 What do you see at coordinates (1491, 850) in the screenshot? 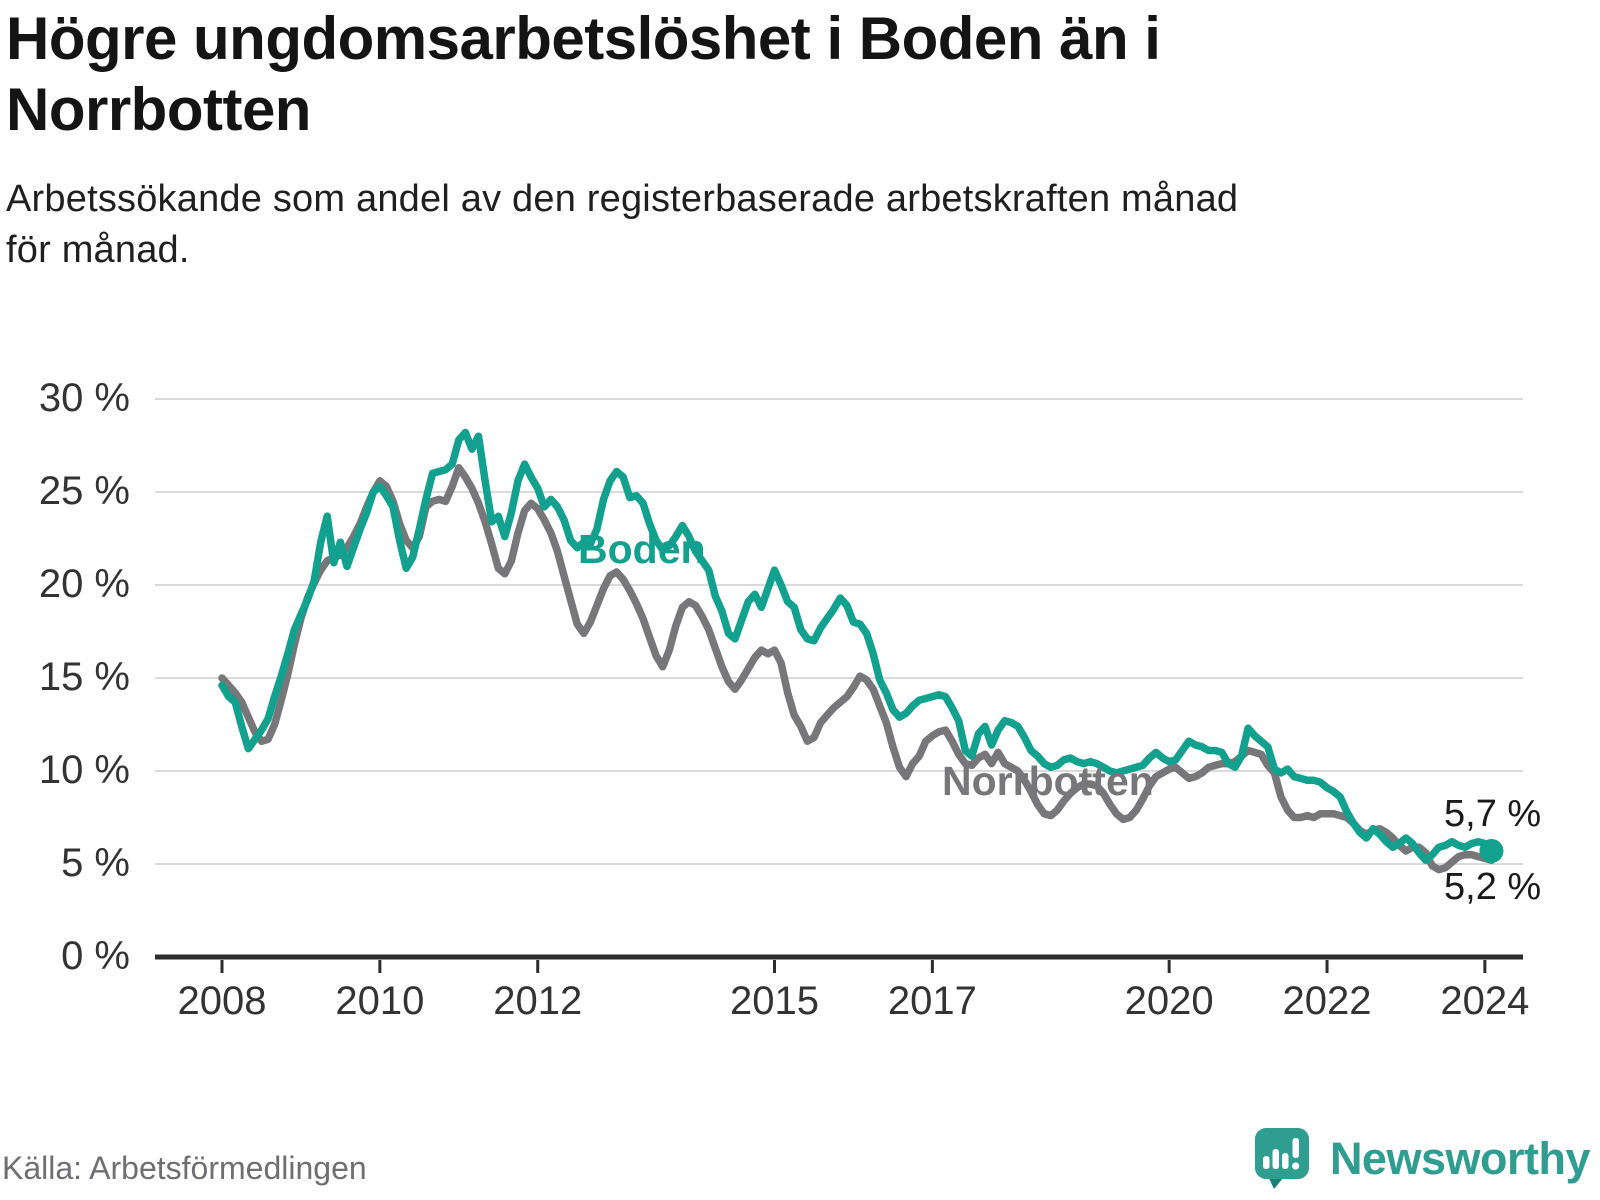
I see `end-dot` at bounding box center [1491, 850].